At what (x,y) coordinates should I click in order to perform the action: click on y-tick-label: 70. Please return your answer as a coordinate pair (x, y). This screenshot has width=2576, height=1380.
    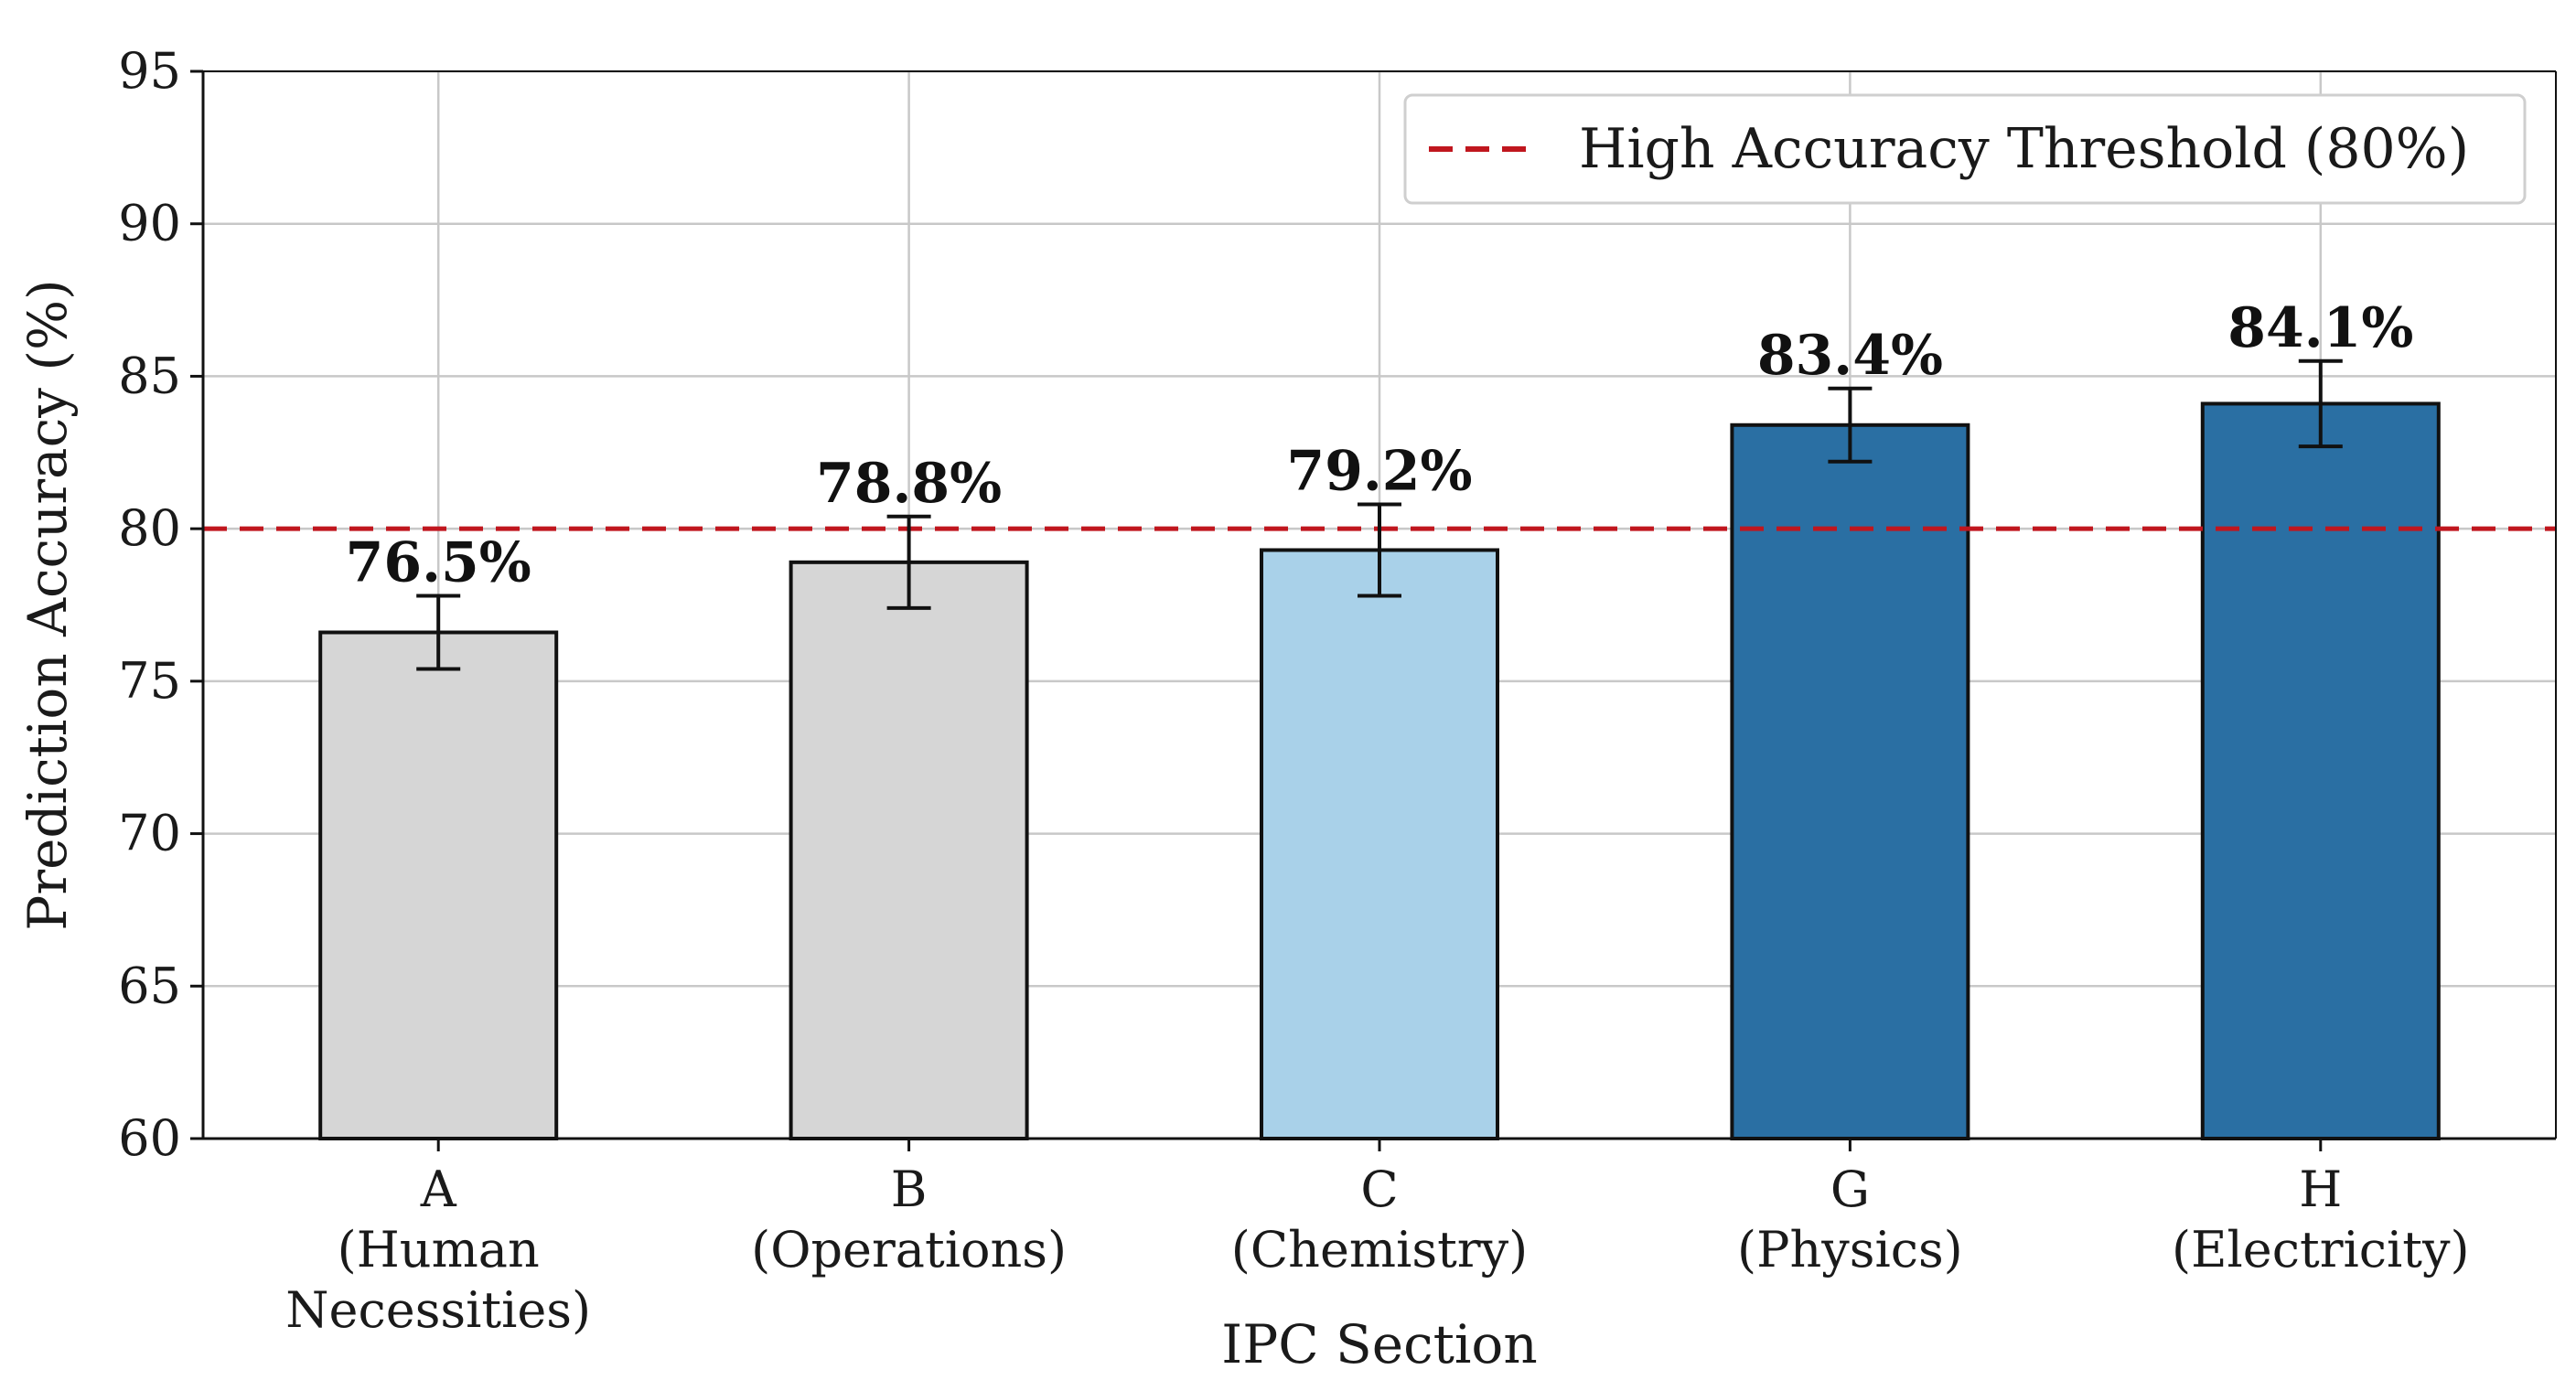
    Looking at the image, I should click on (150, 833).